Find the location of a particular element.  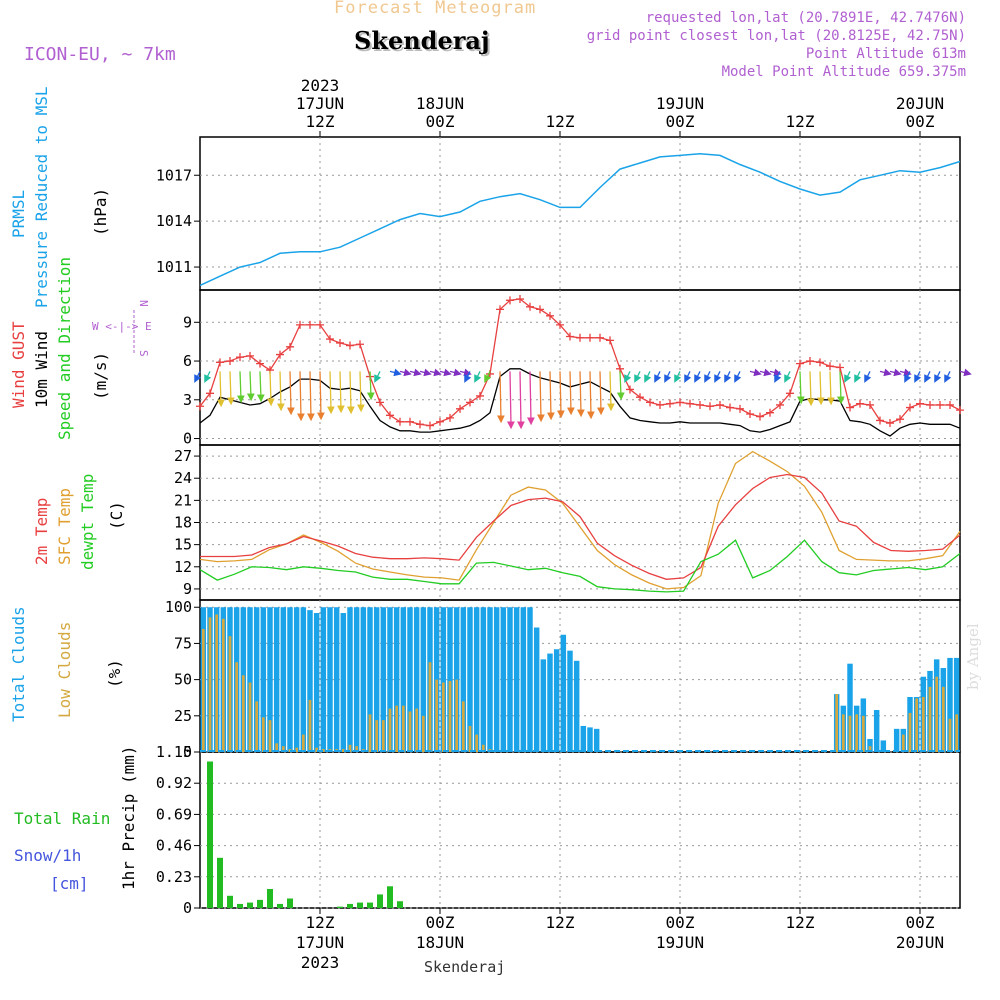

pressure-unit: (hPa) is located at coordinates (100, 212).